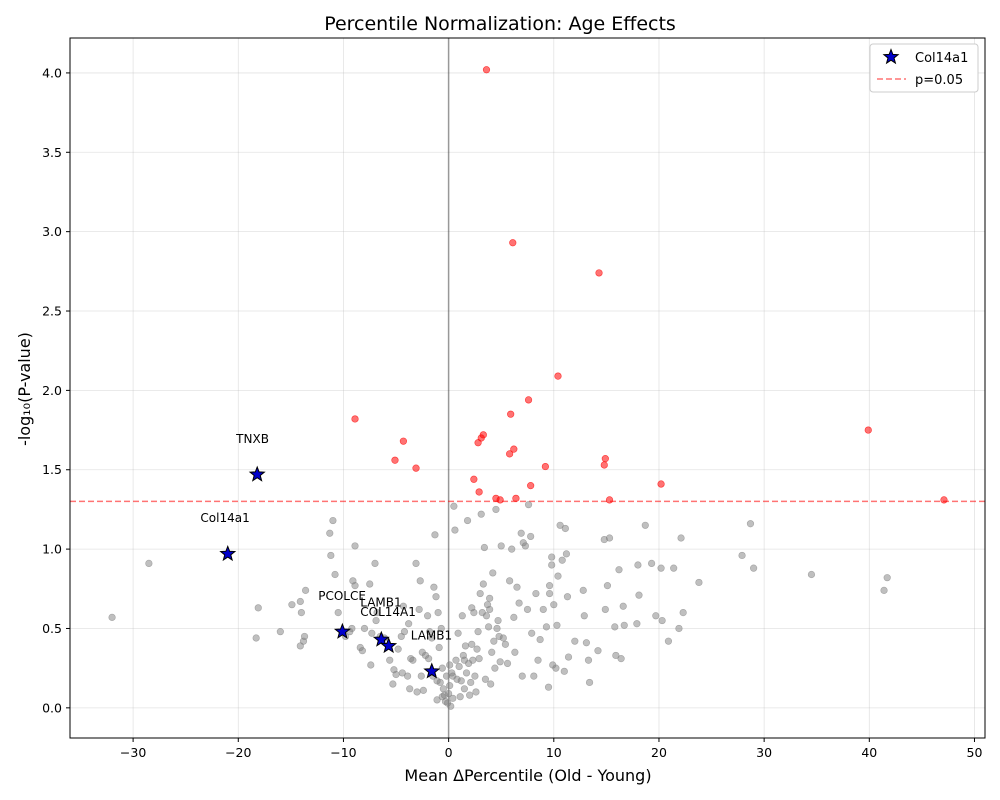 The width and height of the screenshot is (1000, 800). What do you see at coordinates (500, 24) in the screenshot?
I see `chart-title: Percentile Normalization: Age Effects` at bounding box center [500, 24].